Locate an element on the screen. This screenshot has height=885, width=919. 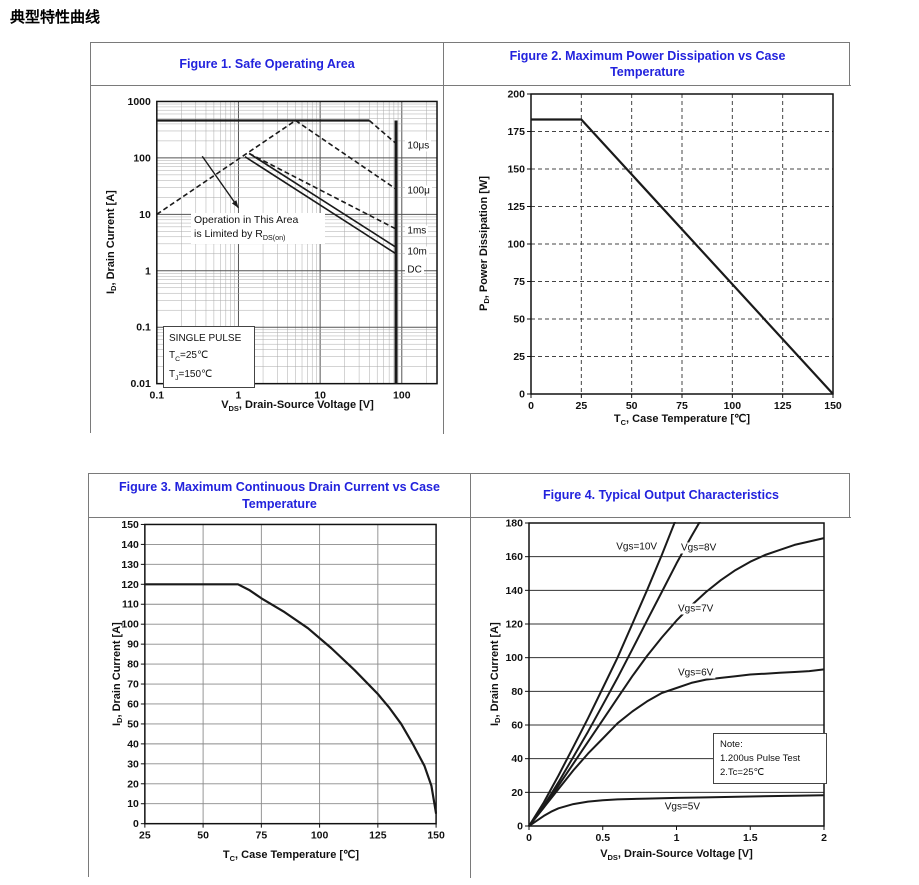
figure1-title-cell: Figure 1. Safe Operating Area is located at coordinates (267, 64).